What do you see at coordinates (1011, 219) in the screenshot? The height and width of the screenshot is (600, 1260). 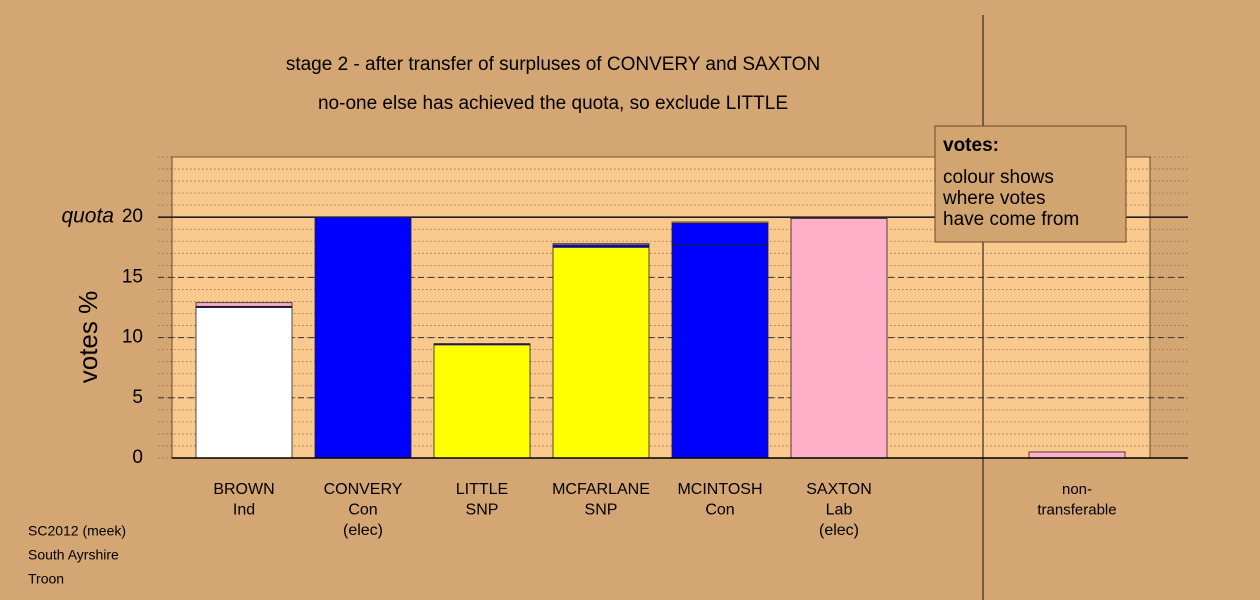 I see `note-line: have come from` at bounding box center [1011, 219].